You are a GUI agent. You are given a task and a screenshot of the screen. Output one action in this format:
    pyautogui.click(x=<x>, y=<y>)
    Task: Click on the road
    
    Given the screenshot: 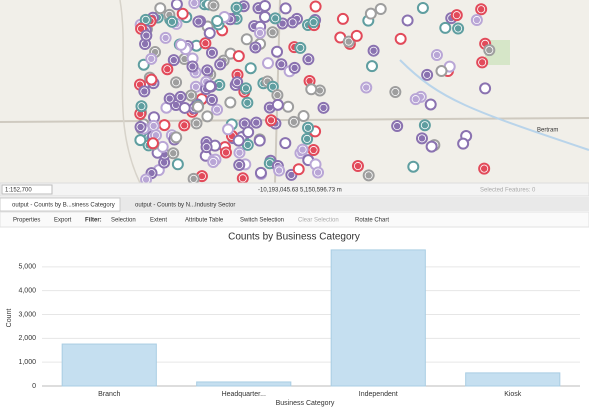 What is the action you would take?
    pyautogui.click(x=130, y=92)
    